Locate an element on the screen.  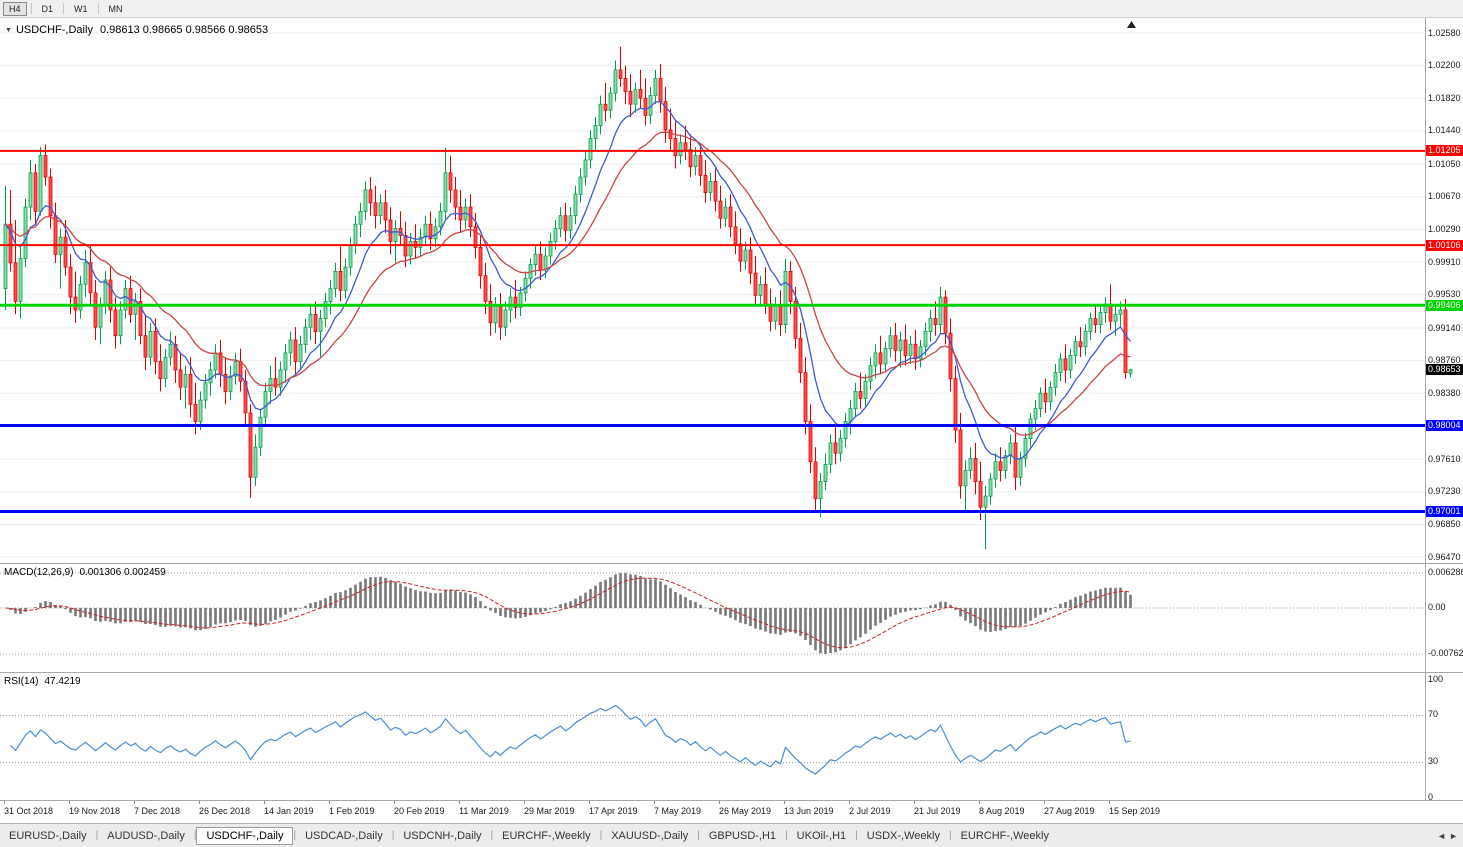
collapse-icon: ▼ is located at coordinates (8, 30).